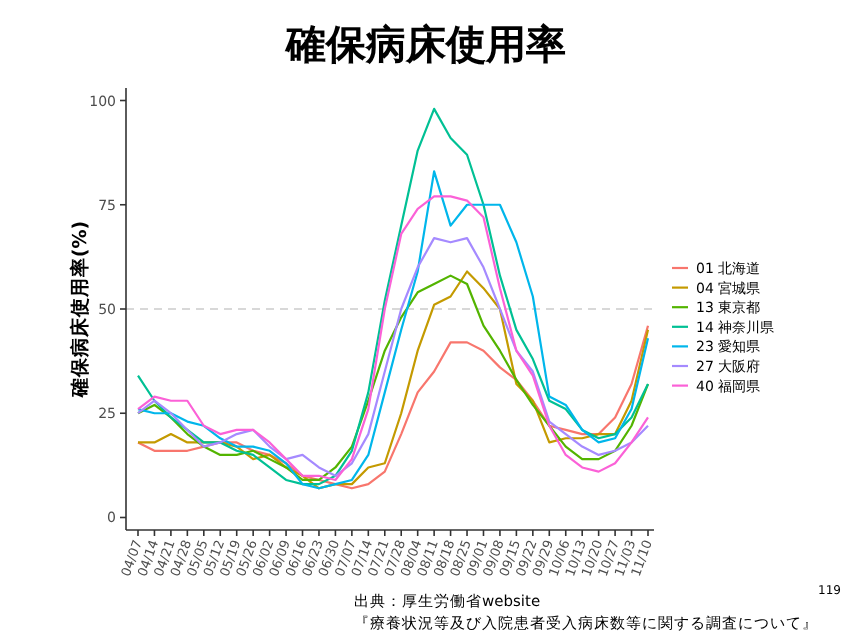  Describe the element at coordinates (80, 310) in the screenshot. I see `y-axis-title: 確保病床使用率(%)` at that location.